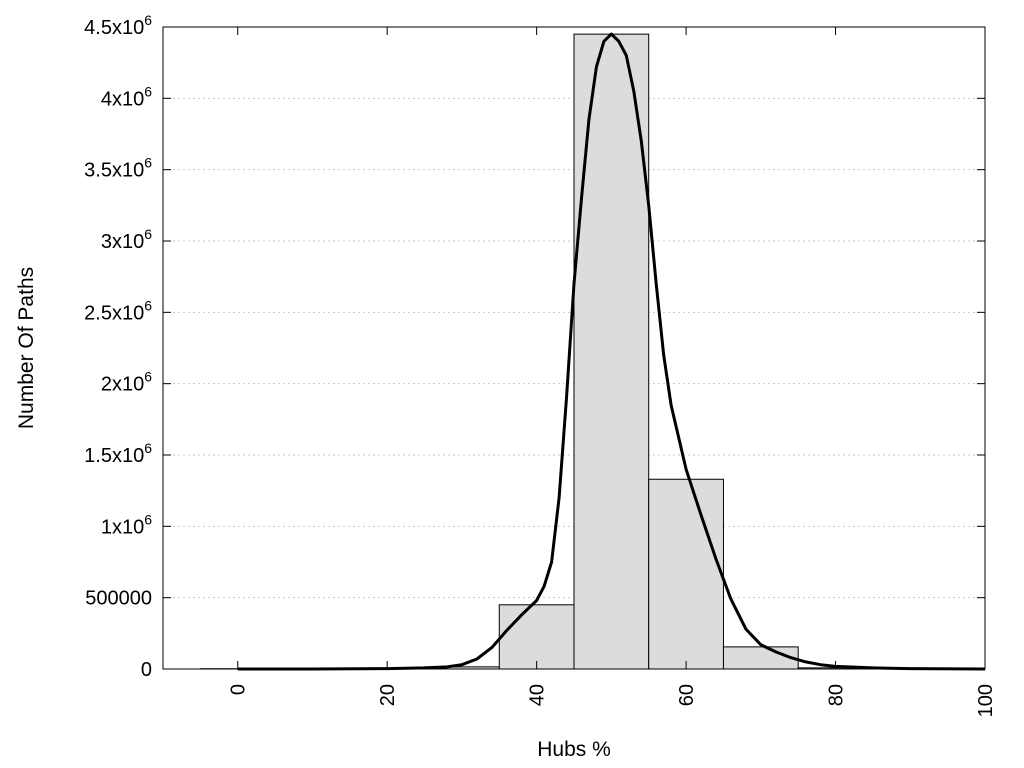 Image resolution: width=1024 pixels, height=768 pixels. I want to click on y-tick-label: 4x10⁶, so click(126, 96).